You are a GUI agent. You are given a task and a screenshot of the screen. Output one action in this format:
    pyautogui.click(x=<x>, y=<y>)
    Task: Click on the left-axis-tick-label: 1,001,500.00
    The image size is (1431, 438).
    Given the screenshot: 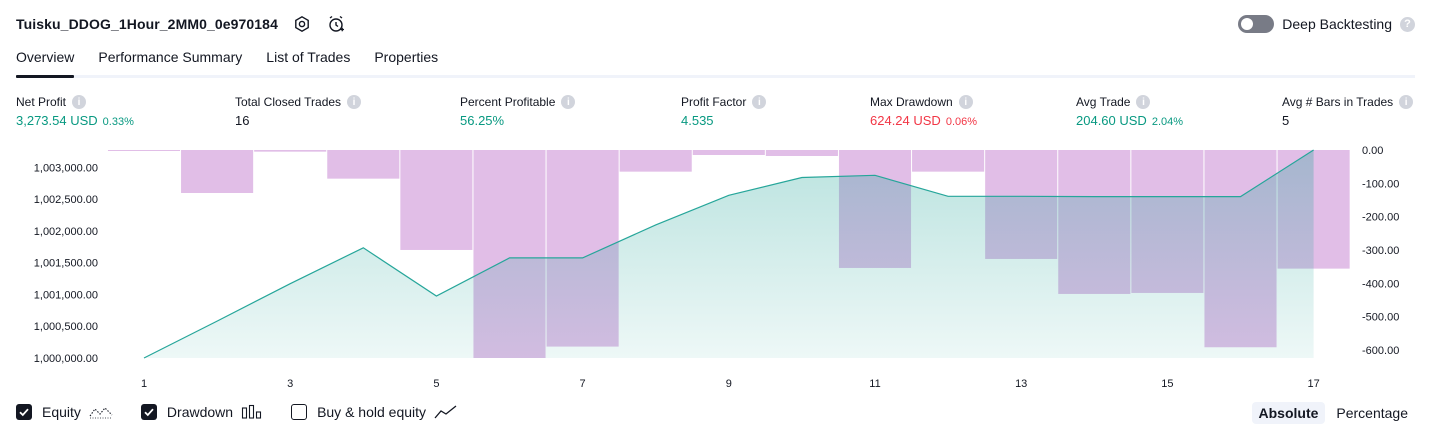 What is the action you would take?
    pyautogui.click(x=66, y=264)
    